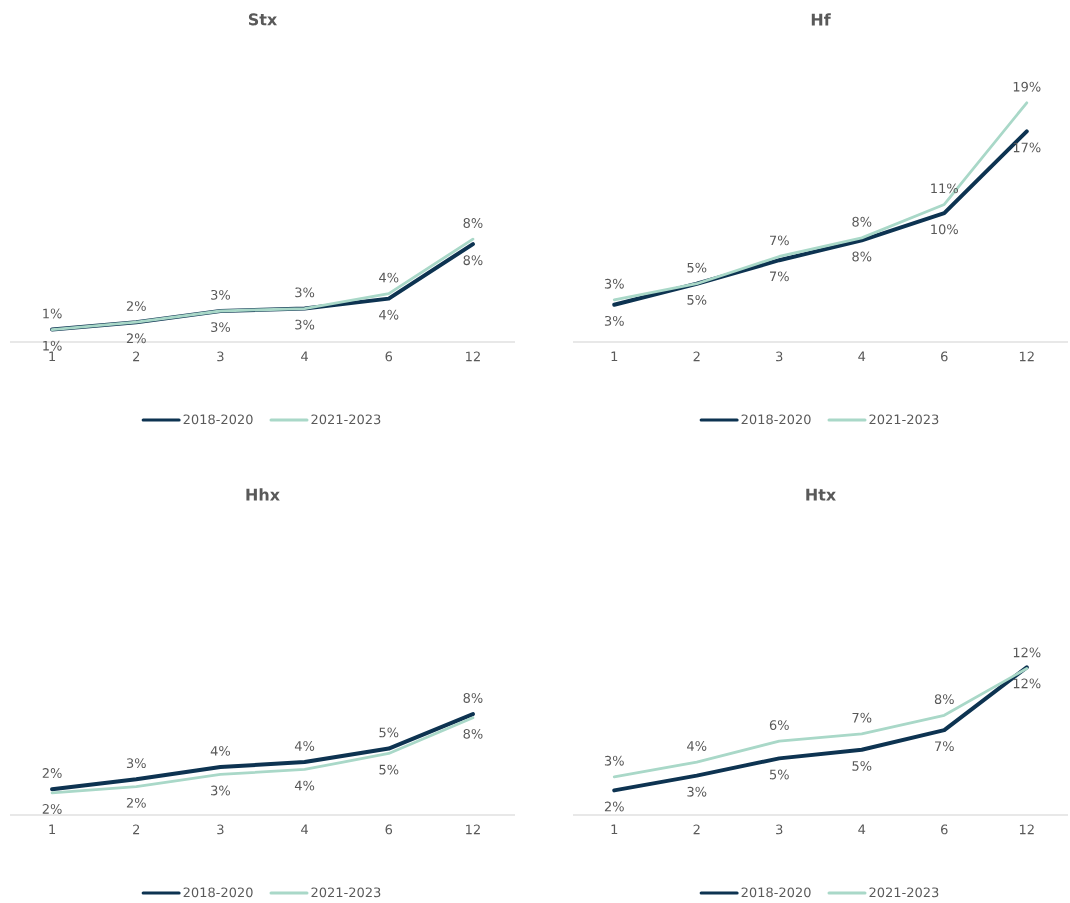 The image size is (1070, 903). Describe the element at coordinates (821, 495) in the screenshot. I see `chart-title: Htx` at that location.